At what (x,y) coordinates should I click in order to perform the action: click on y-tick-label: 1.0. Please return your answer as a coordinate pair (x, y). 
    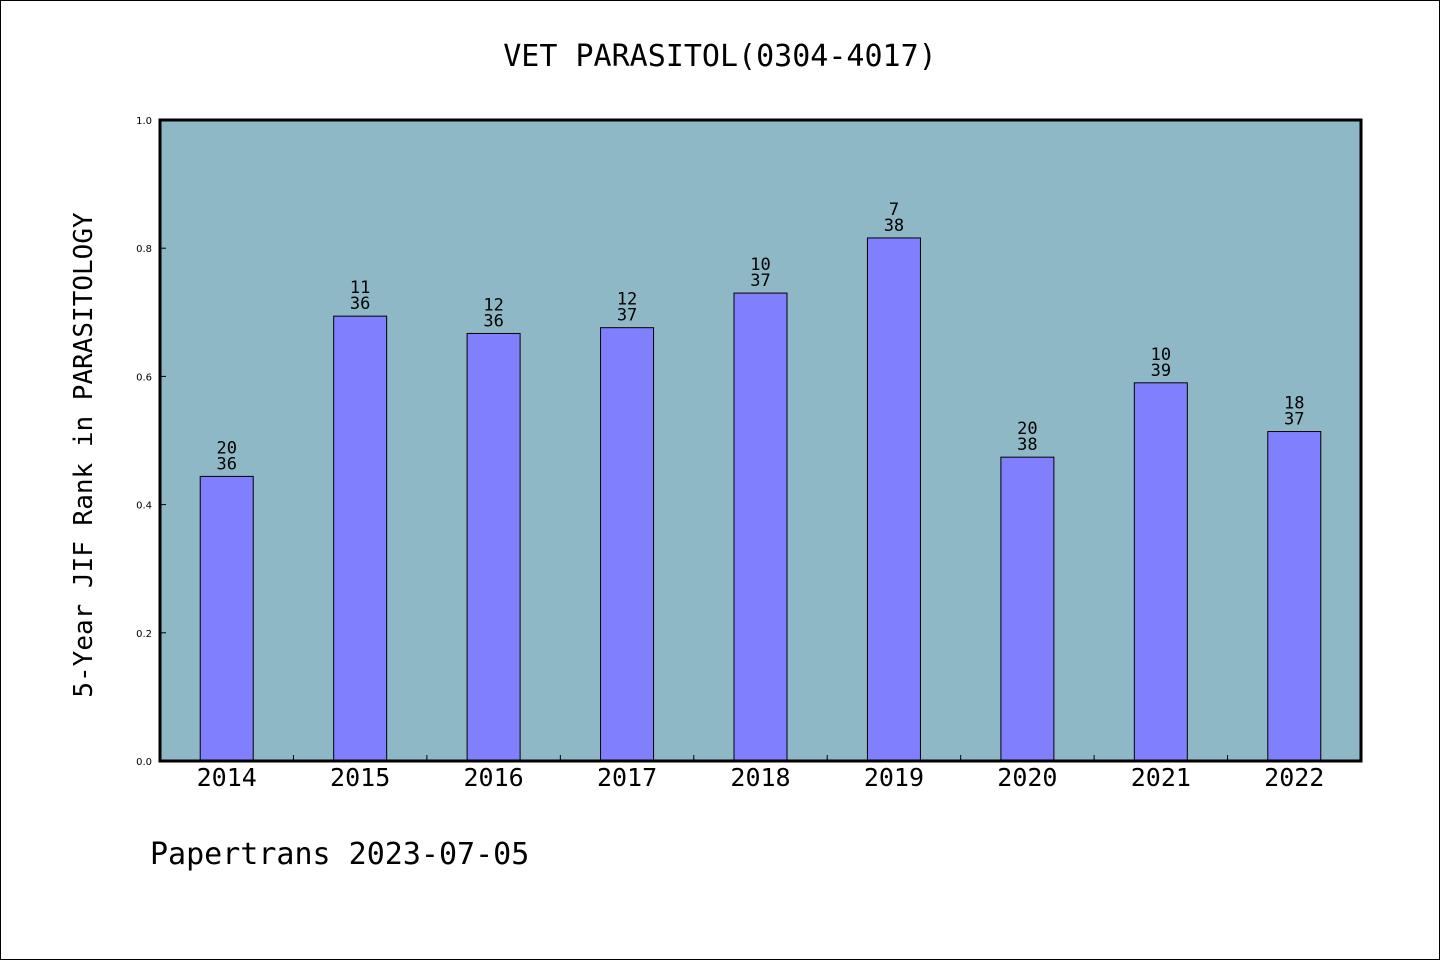
    Looking at the image, I should click on (144, 121).